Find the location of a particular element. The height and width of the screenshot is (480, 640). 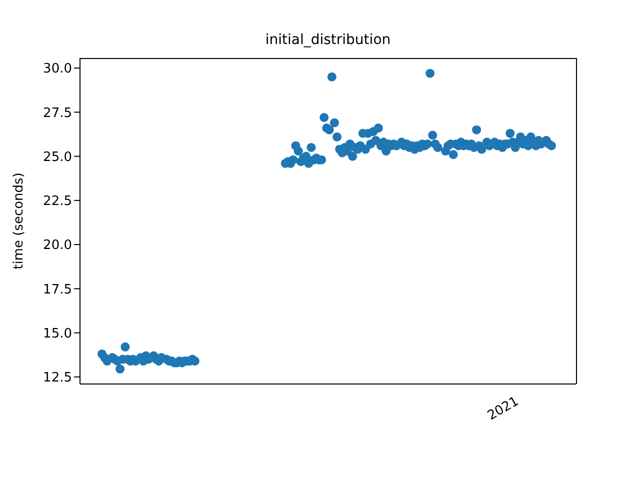

y-tick-label: 17.5 is located at coordinates (57, 290).